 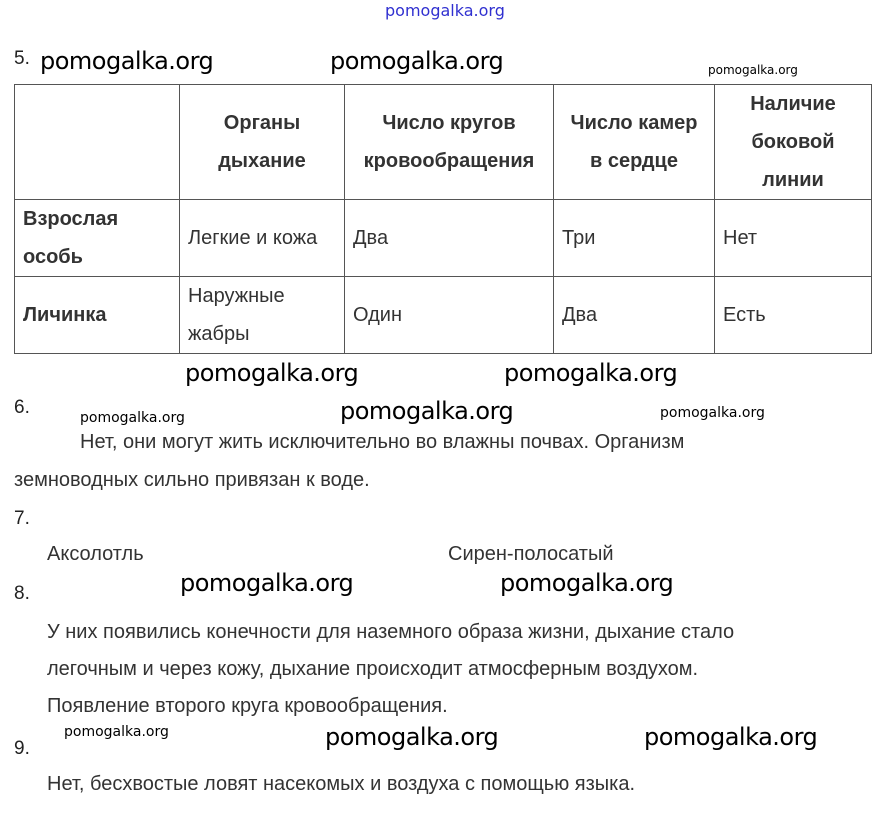 I want to click on answer-text: Аксолотль, so click(x=95, y=554).